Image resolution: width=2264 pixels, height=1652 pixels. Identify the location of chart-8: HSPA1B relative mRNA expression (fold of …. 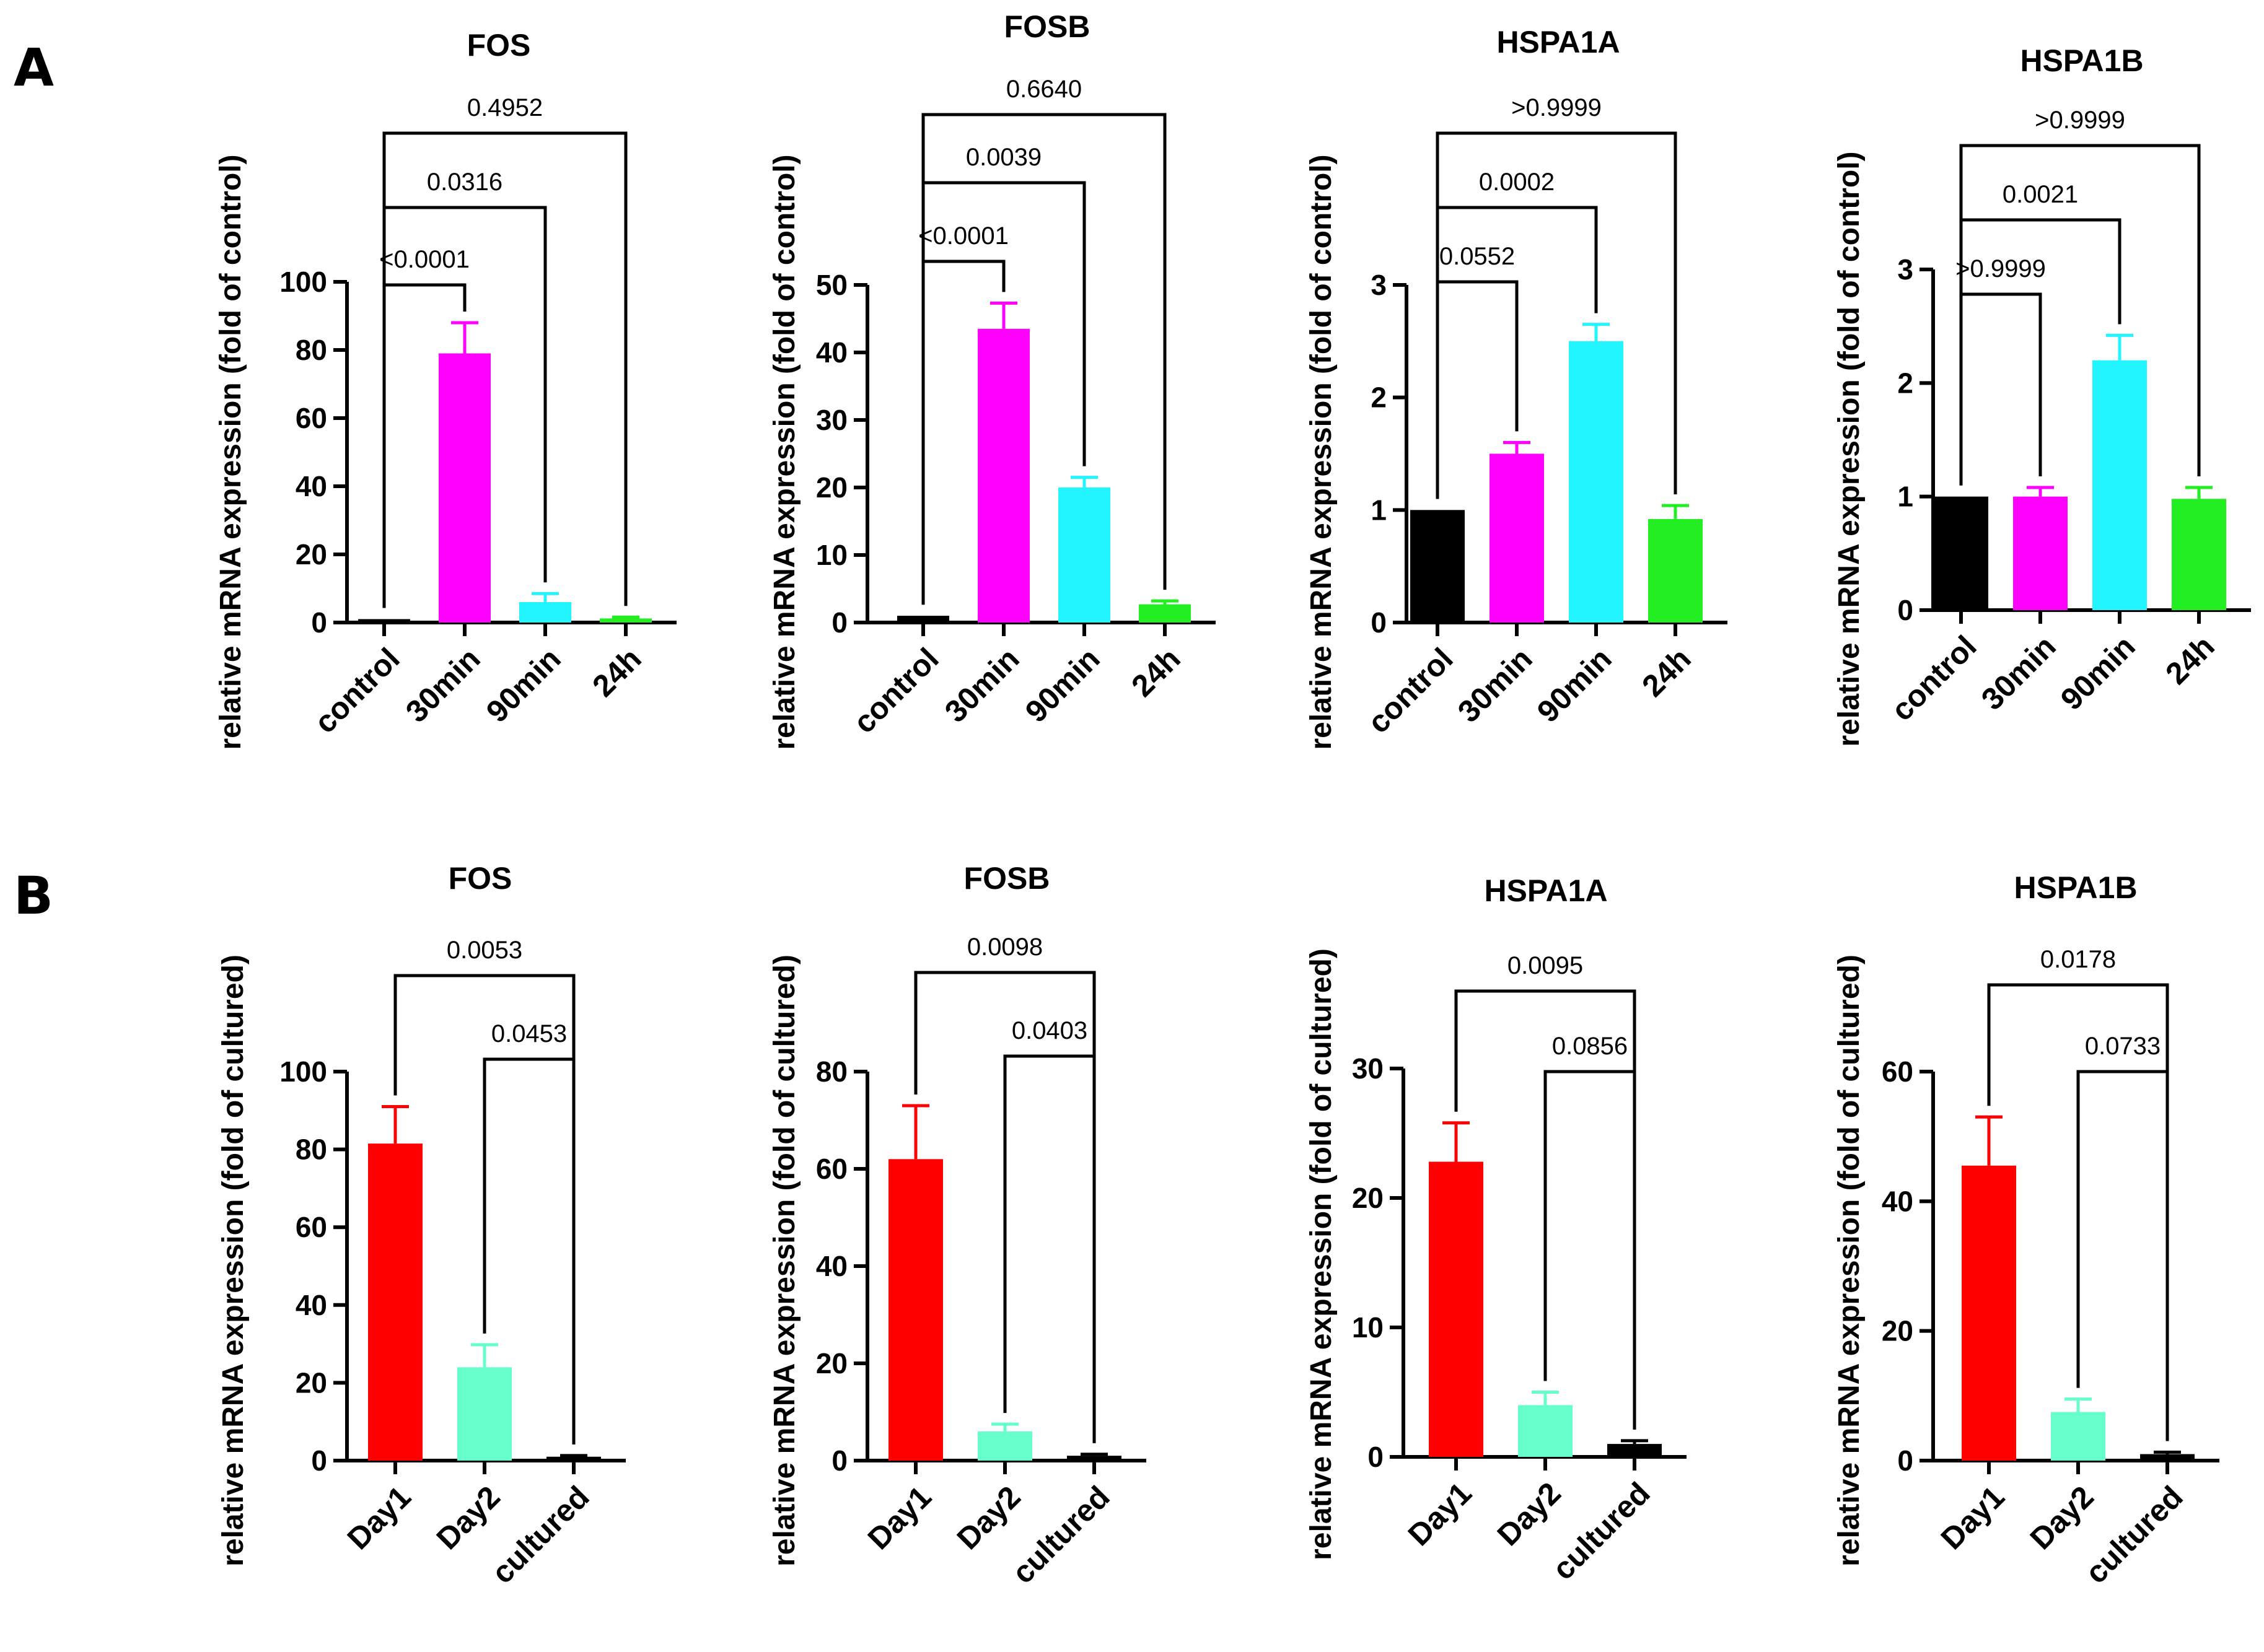
(2026, 1230).